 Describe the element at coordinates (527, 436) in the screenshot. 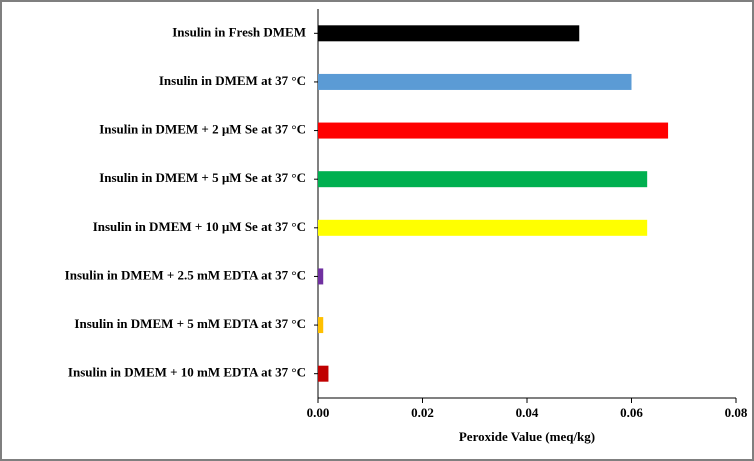

I see `x-axis-title: Peroxide Value (meq/kg)` at that location.